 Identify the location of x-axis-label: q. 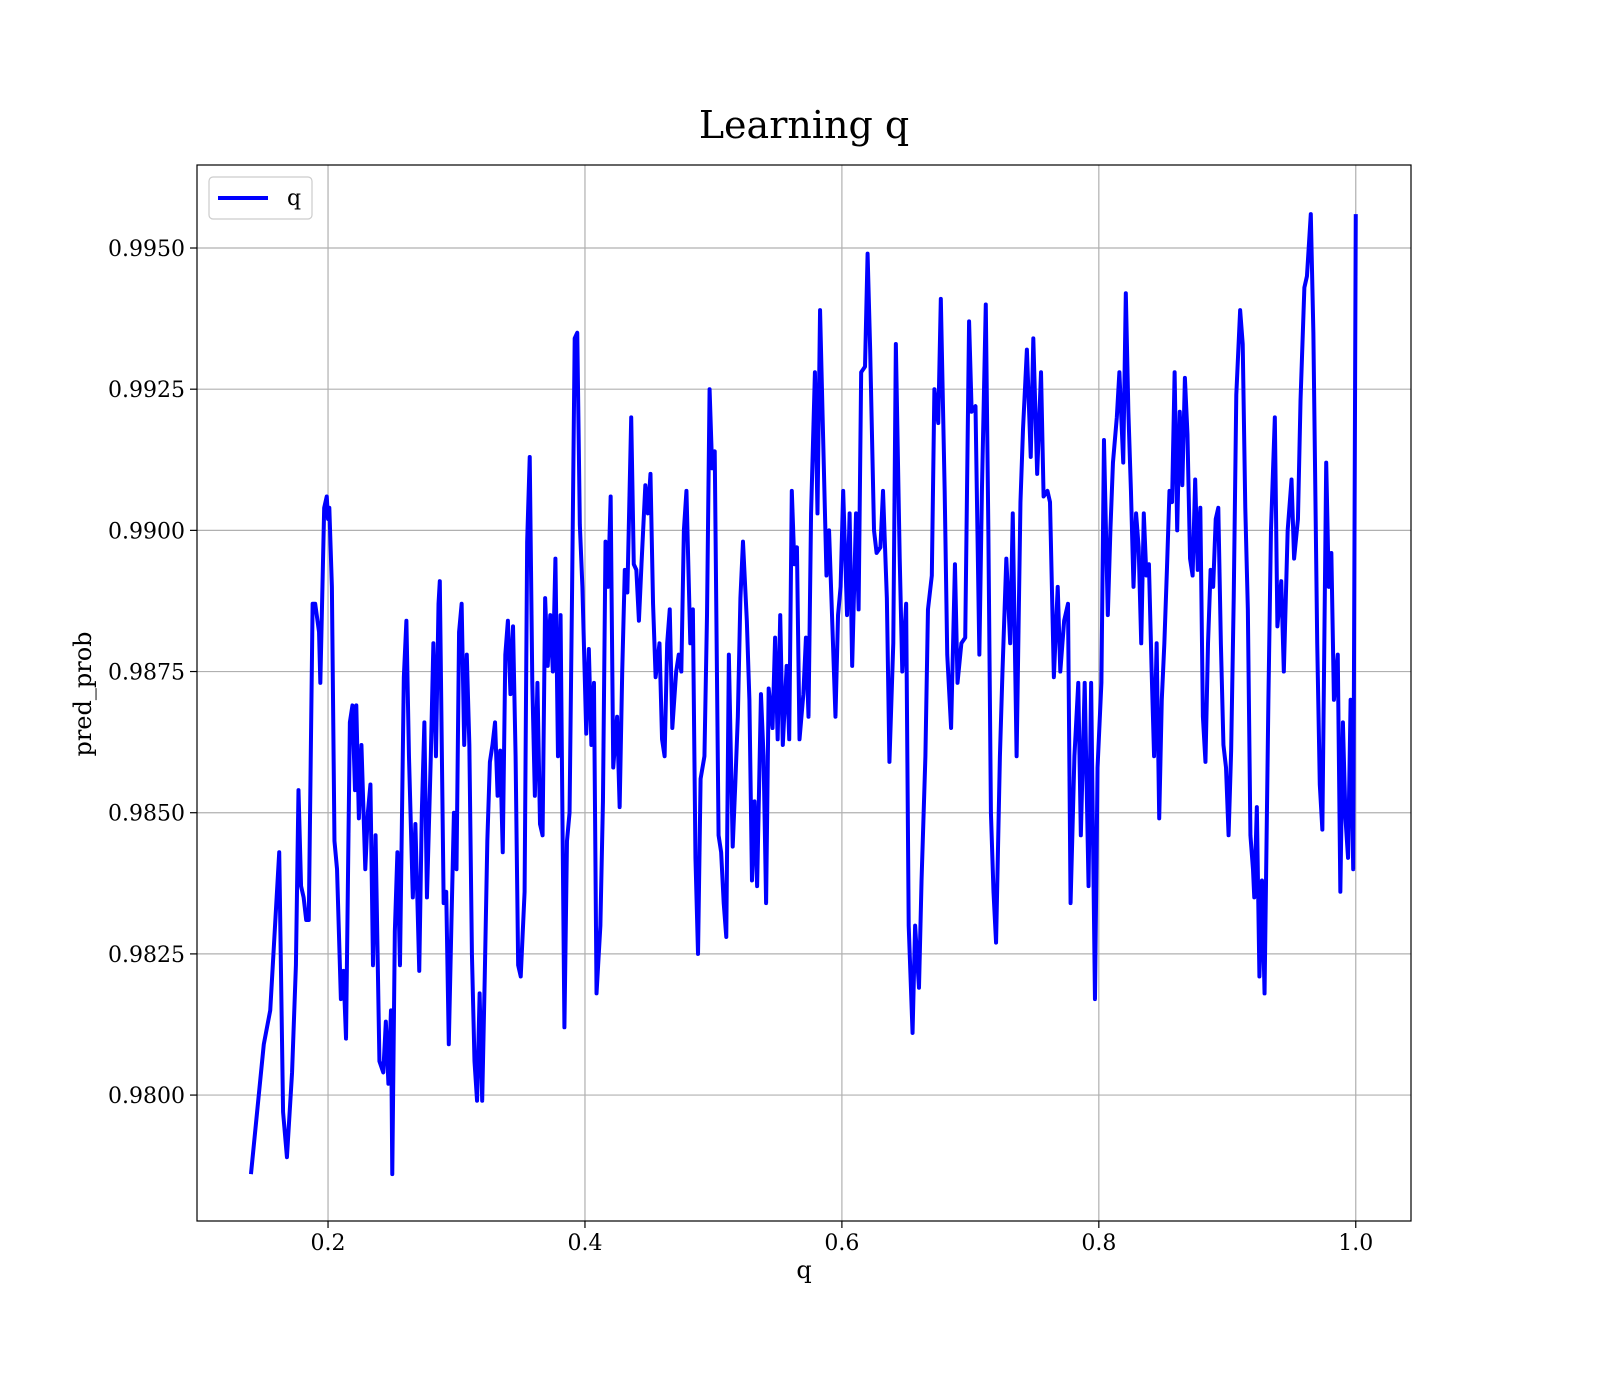
(803, 1270).